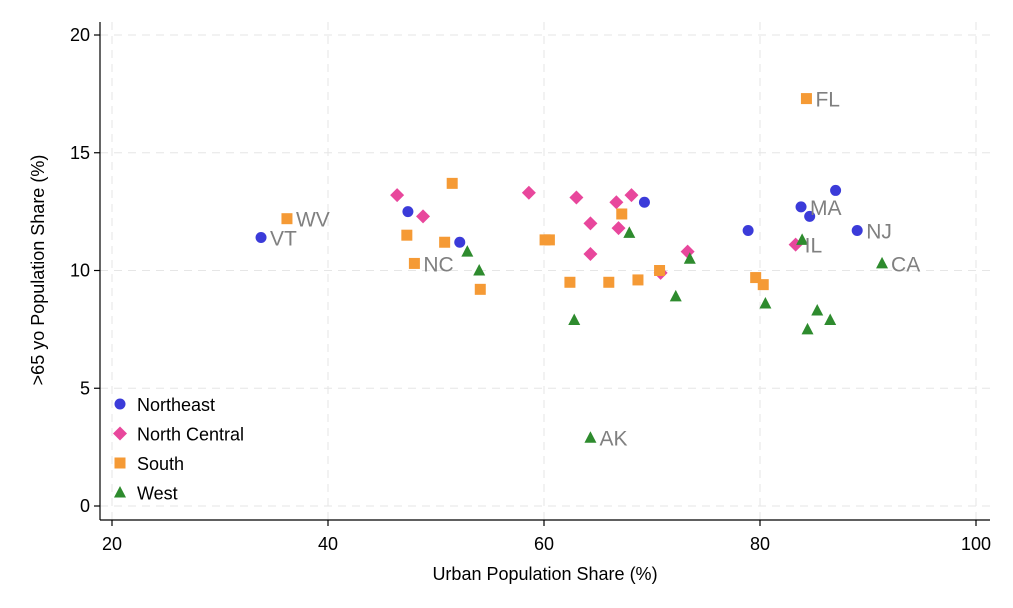 Image resolution: width=1013 pixels, height=608 pixels. I want to click on x-tick-label: 80, so click(760, 544).